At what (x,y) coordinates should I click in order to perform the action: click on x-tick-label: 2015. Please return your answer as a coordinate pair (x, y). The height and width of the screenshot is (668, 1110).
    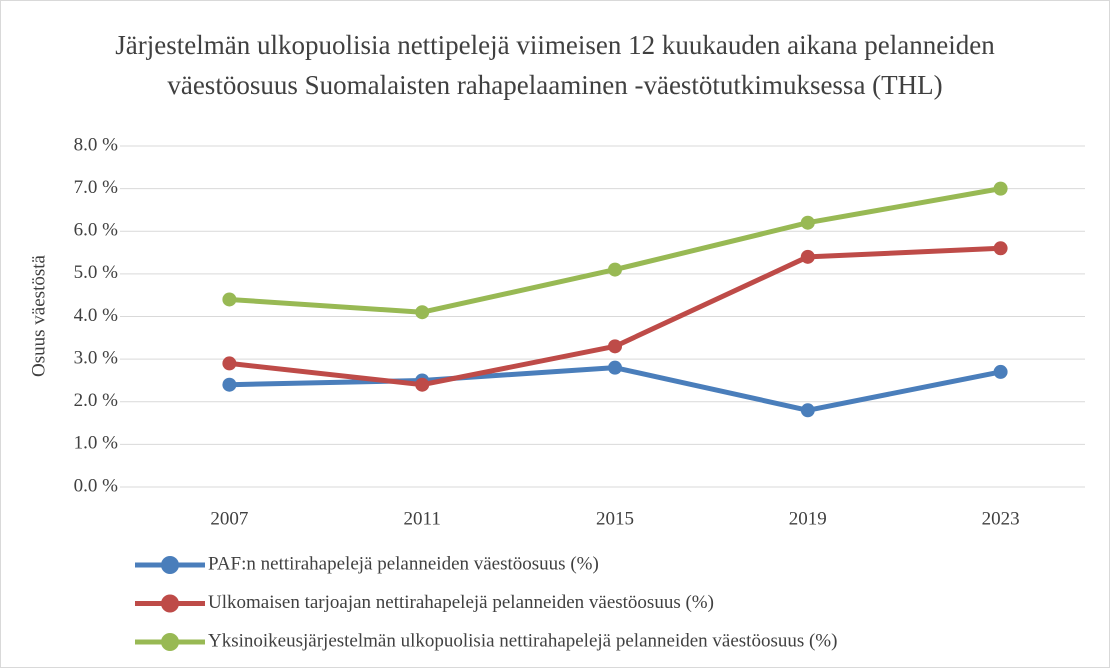
    Looking at the image, I should click on (615, 518).